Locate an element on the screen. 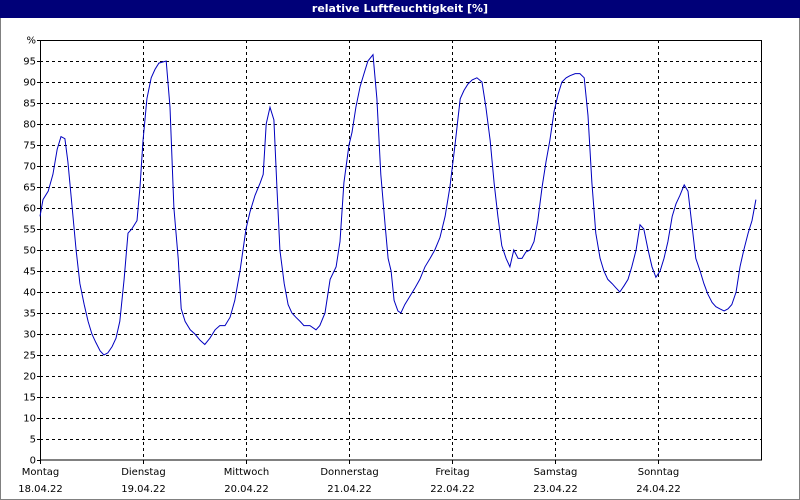  y-tick-label: % is located at coordinates (31, 41).